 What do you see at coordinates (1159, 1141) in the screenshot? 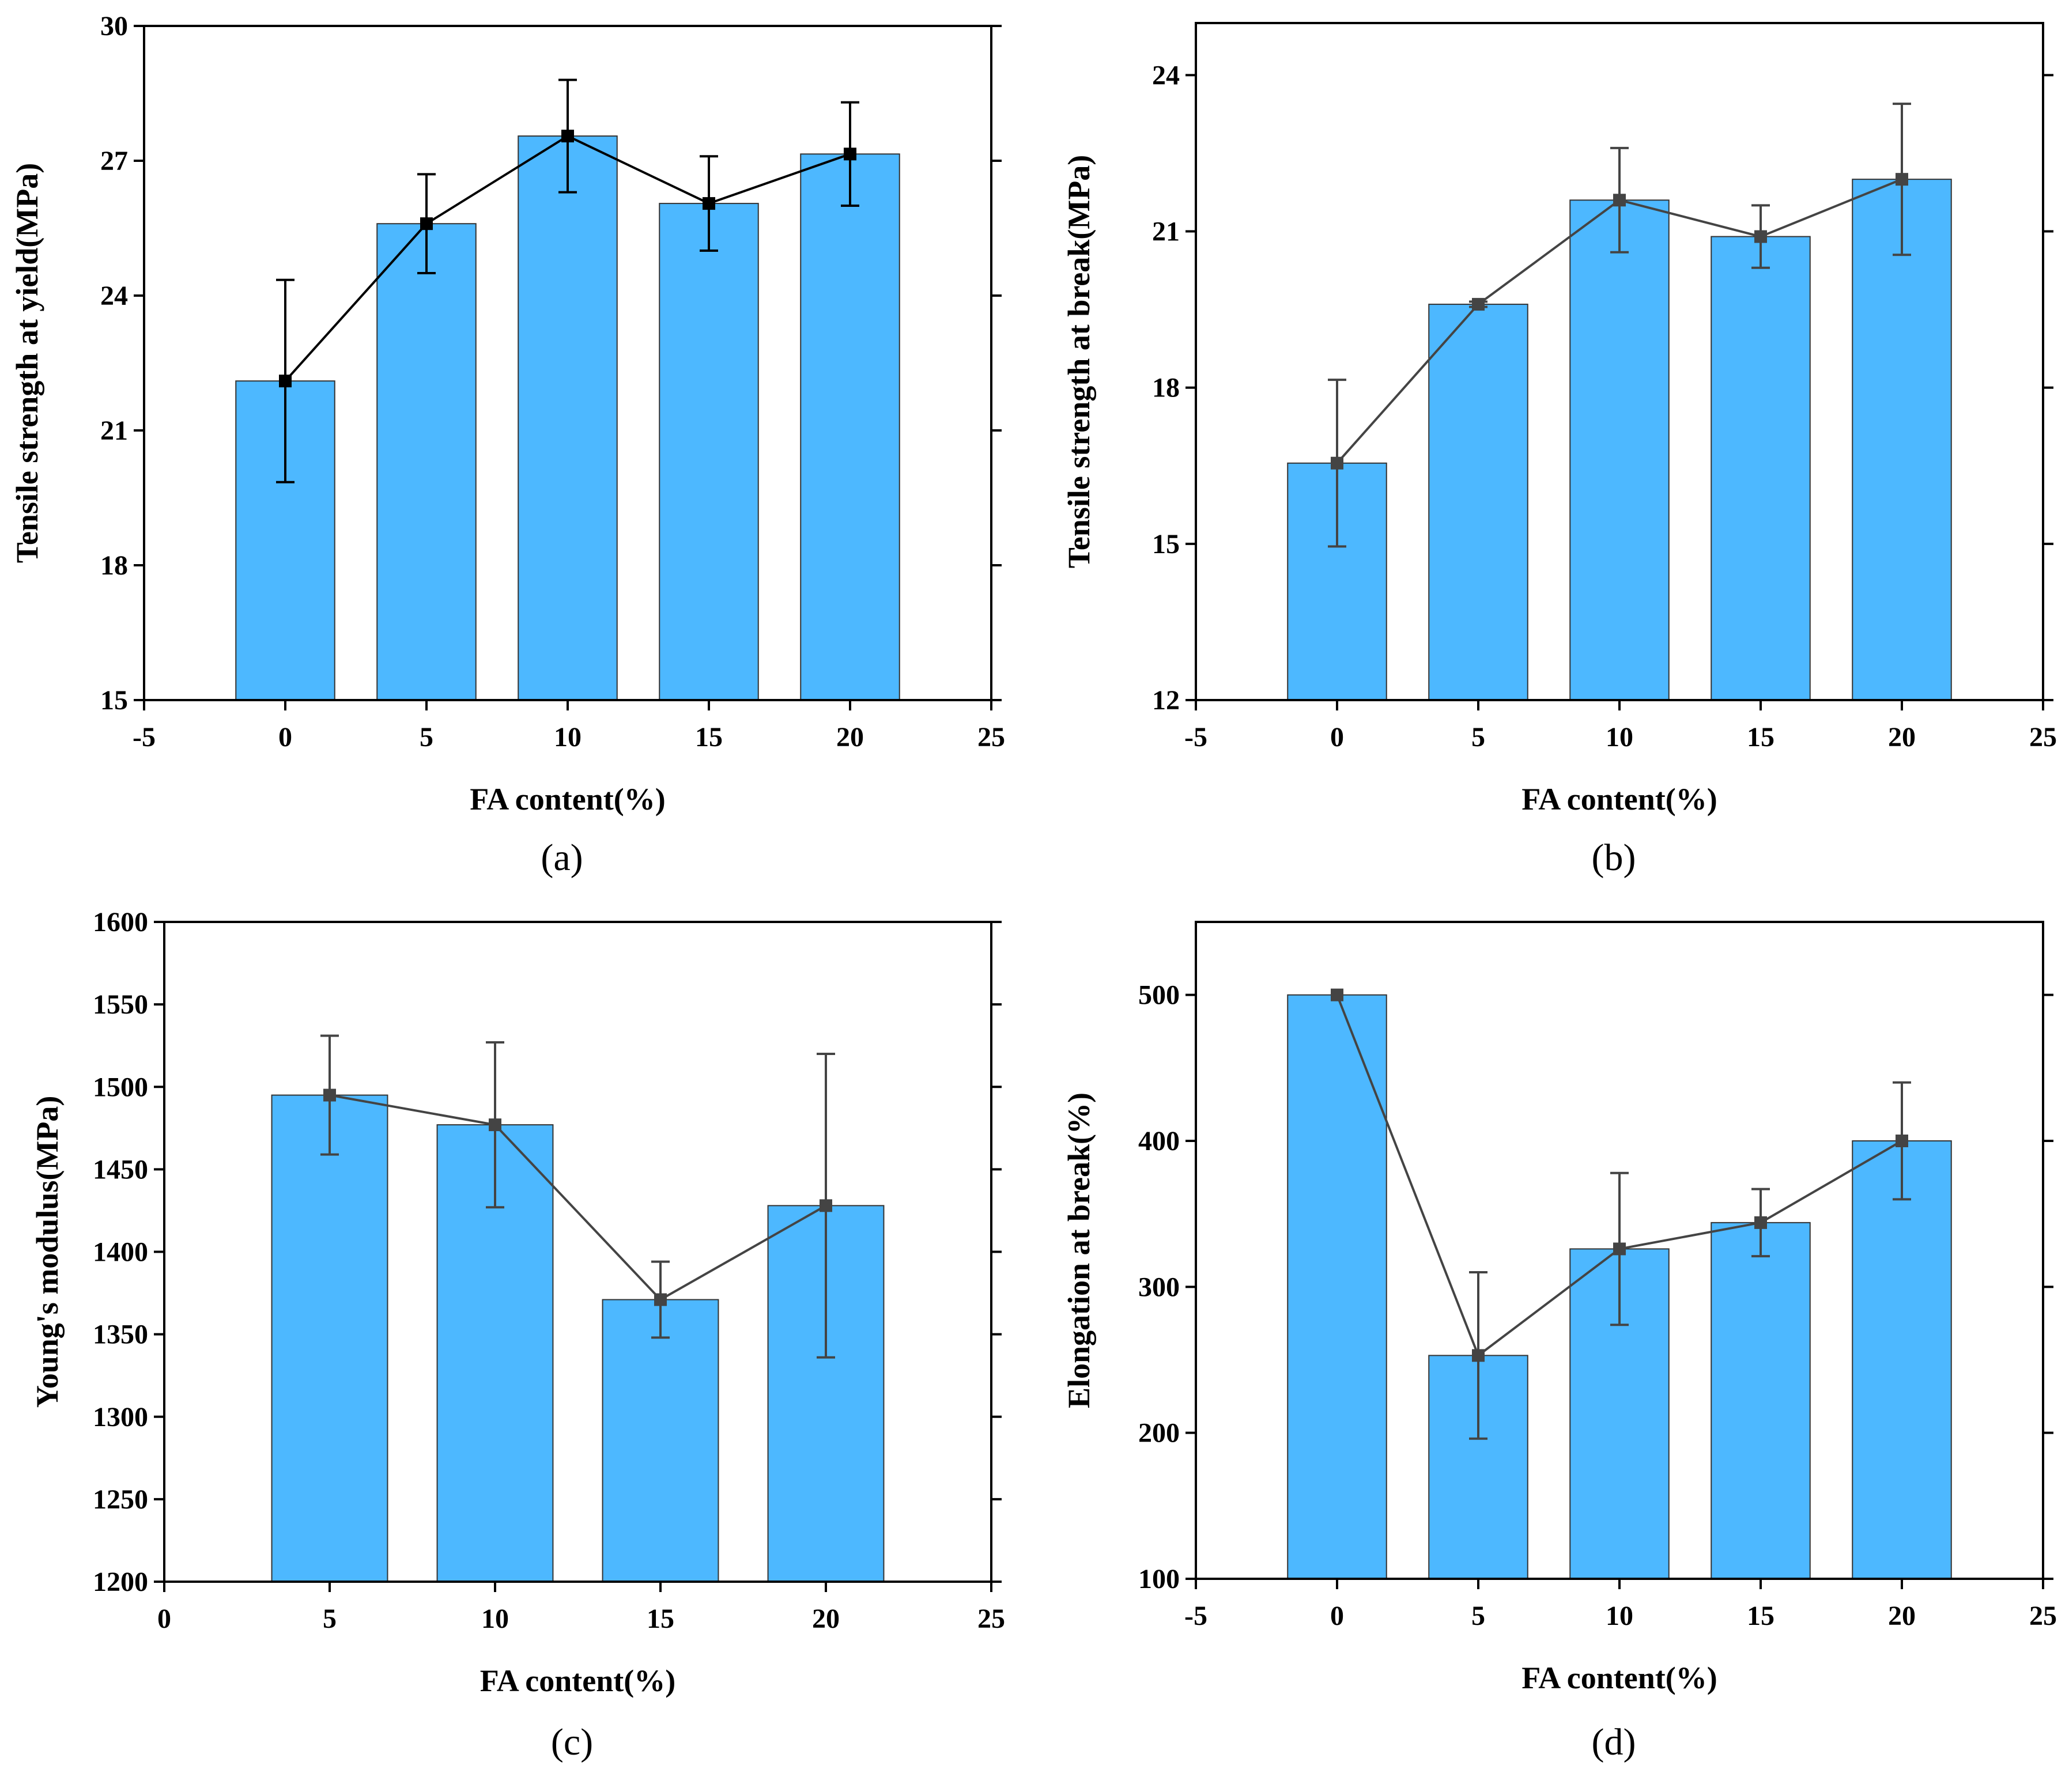
I see `y-tick-label-d-3: 400` at bounding box center [1159, 1141].